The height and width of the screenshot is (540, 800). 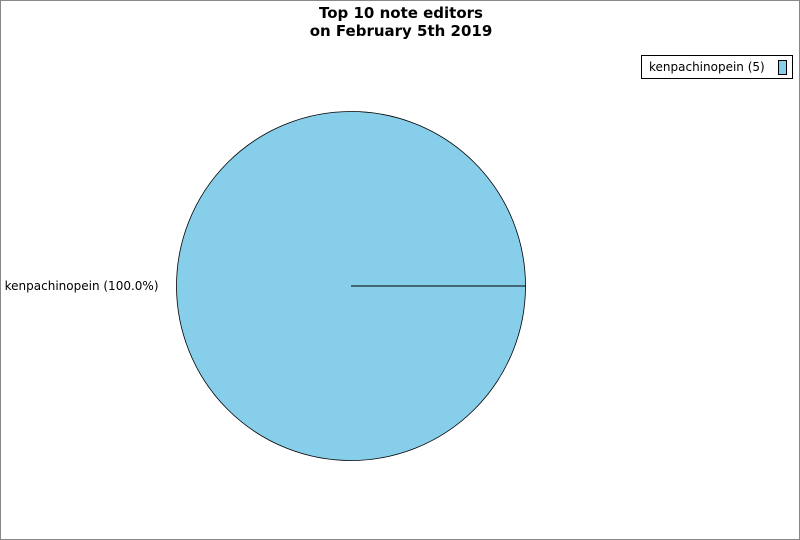 I want to click on legend-swatch, so click(x=782, y=67).